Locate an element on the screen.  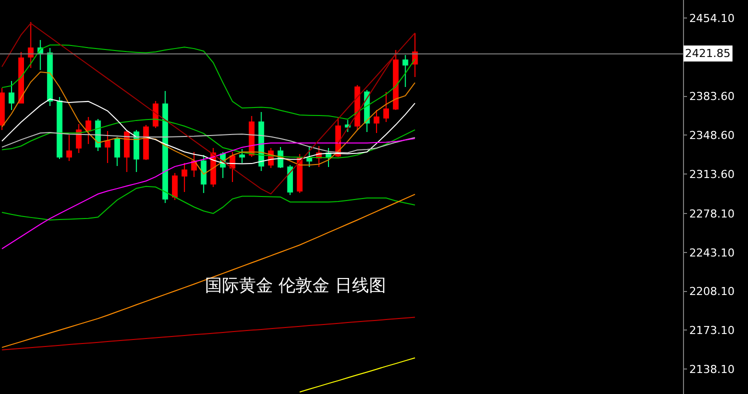
y-tick-label: 2454.10 is located at coordinates (712, 18).